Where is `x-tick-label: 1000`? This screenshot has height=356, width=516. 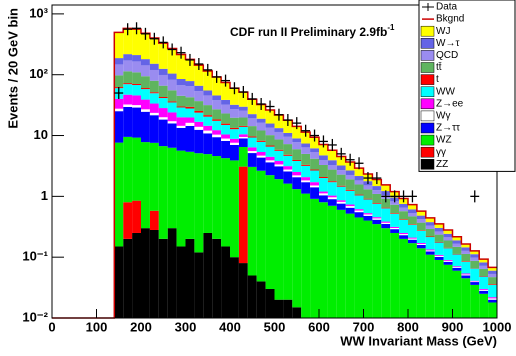
x-tick-label: 1000 is located at coordinates (497, 326).